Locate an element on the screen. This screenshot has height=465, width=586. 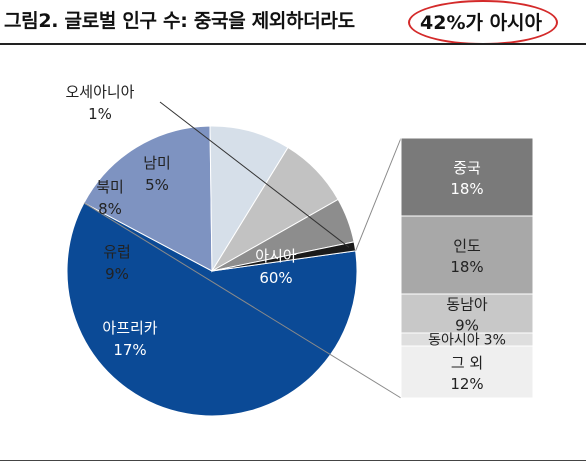
bar-label-west-asia: 동아시아 is located at coordinates (454, 341).